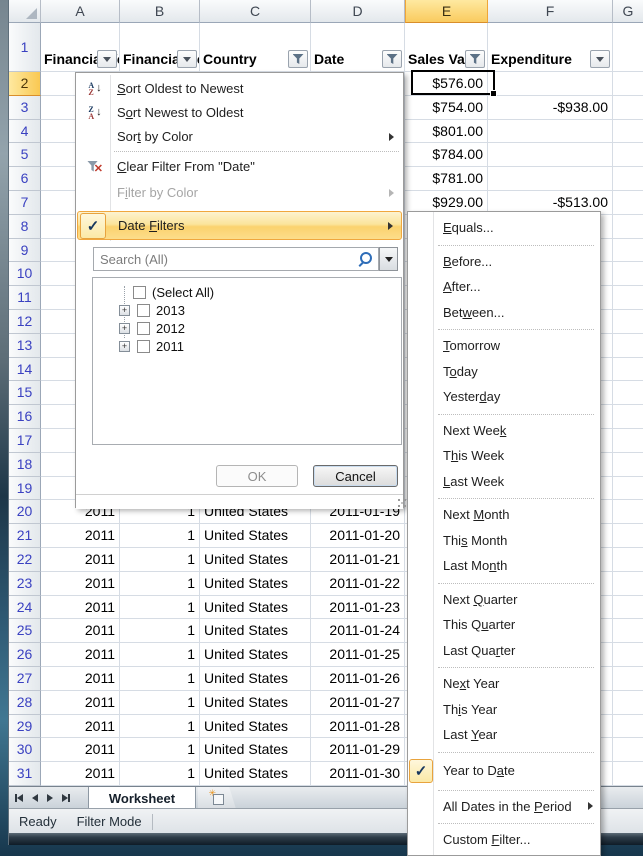 The image size is (643, 856). I want to click on submenu-item-yesterday: Yesterday, so click(504, 397).